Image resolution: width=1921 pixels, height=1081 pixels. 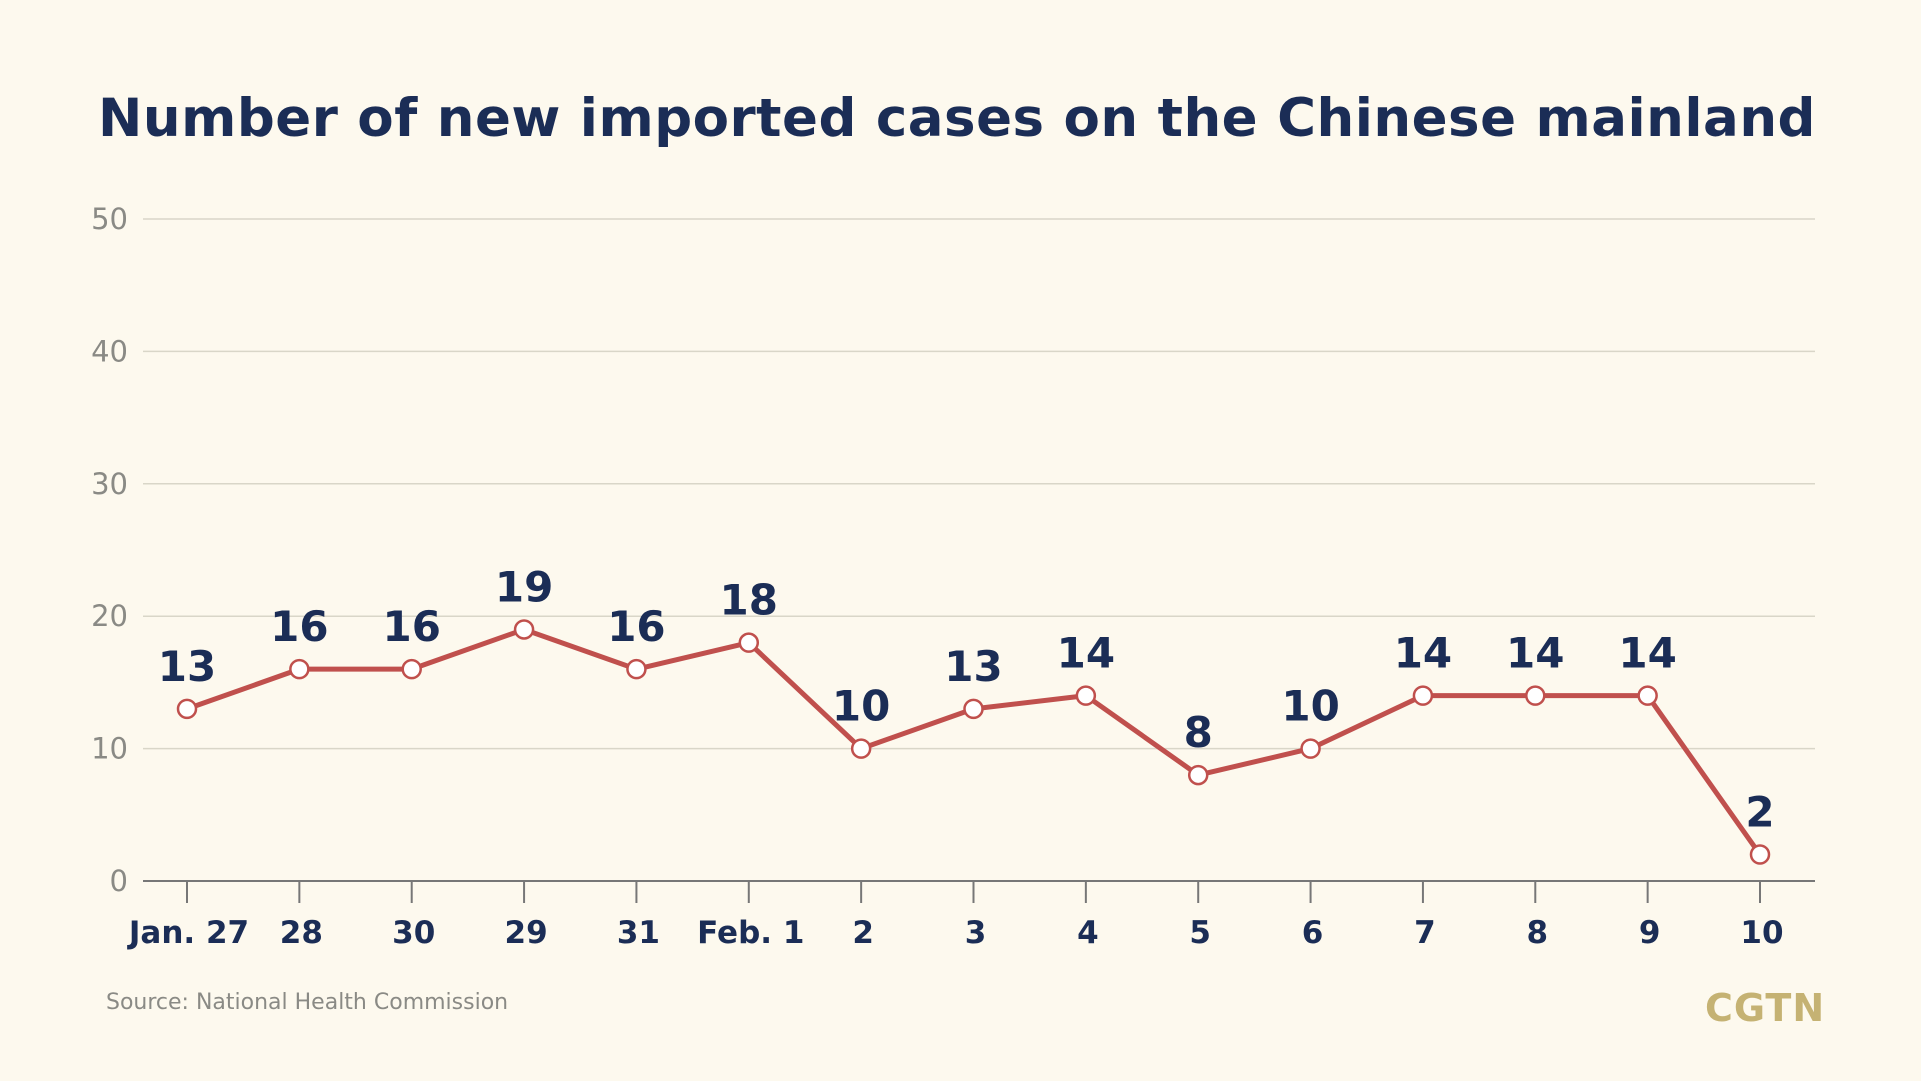 What do you see at coordinates (1088, 933) in the screenshot?
I see `x-tick-label: 4` at bounding box center [1088, 933].